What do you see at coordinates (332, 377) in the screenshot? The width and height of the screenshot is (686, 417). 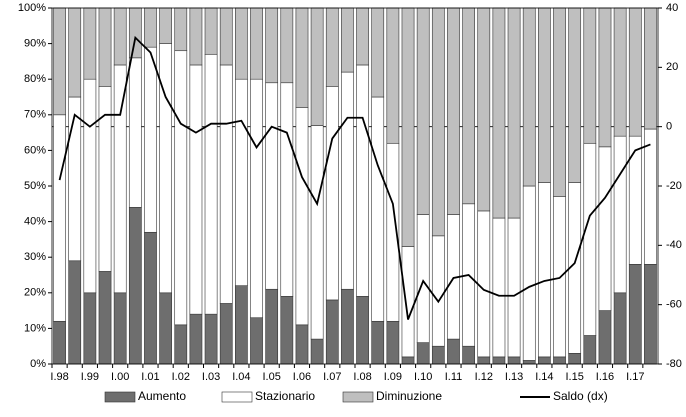 I see `x-tick-label: I.07` at bounding box center [332, 377].